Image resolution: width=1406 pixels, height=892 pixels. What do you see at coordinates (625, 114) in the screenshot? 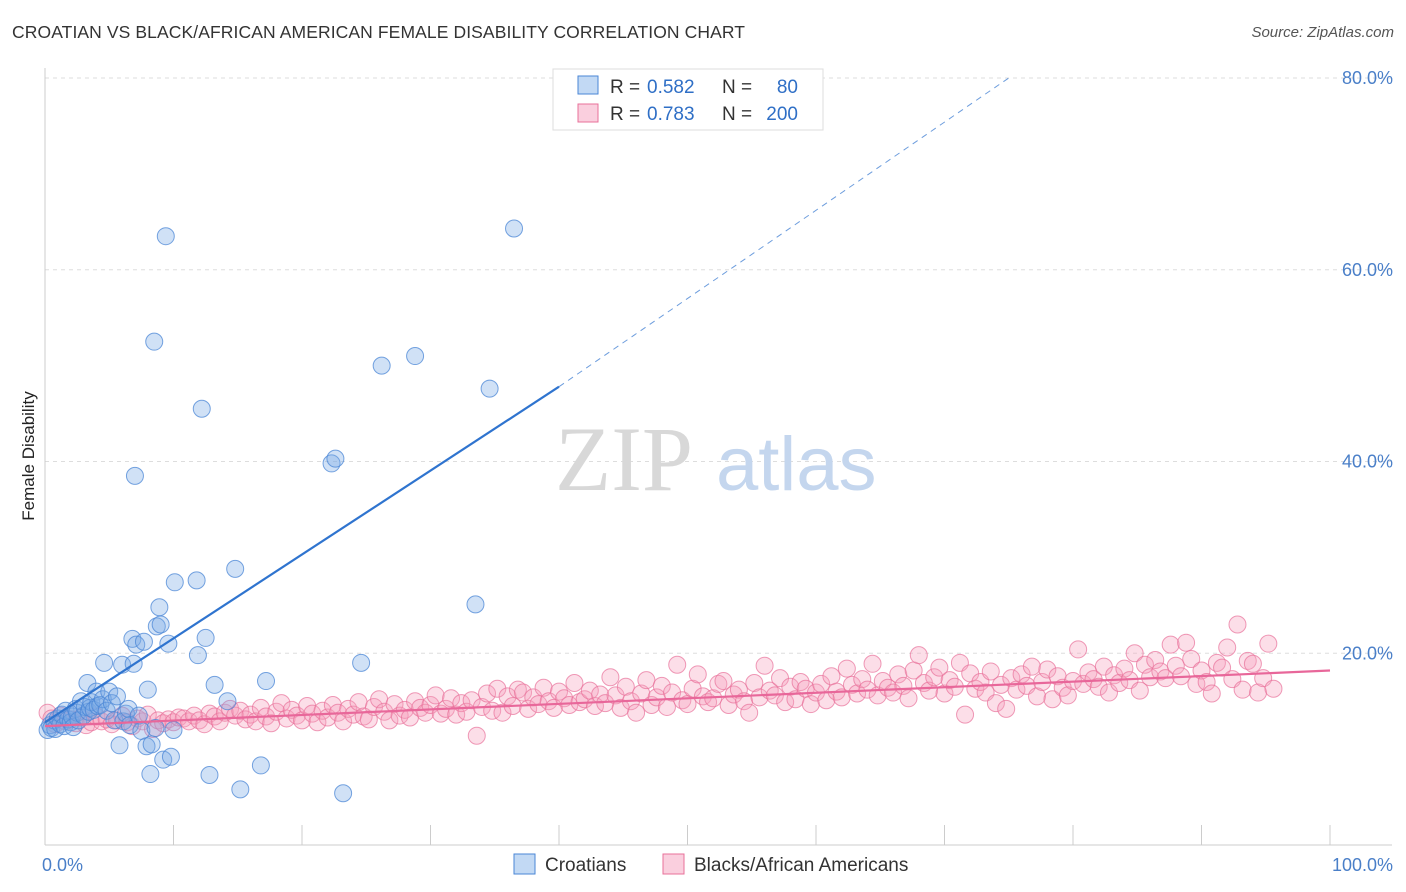
I see `legend-r-label: R =` at bounding box center [625, 114].